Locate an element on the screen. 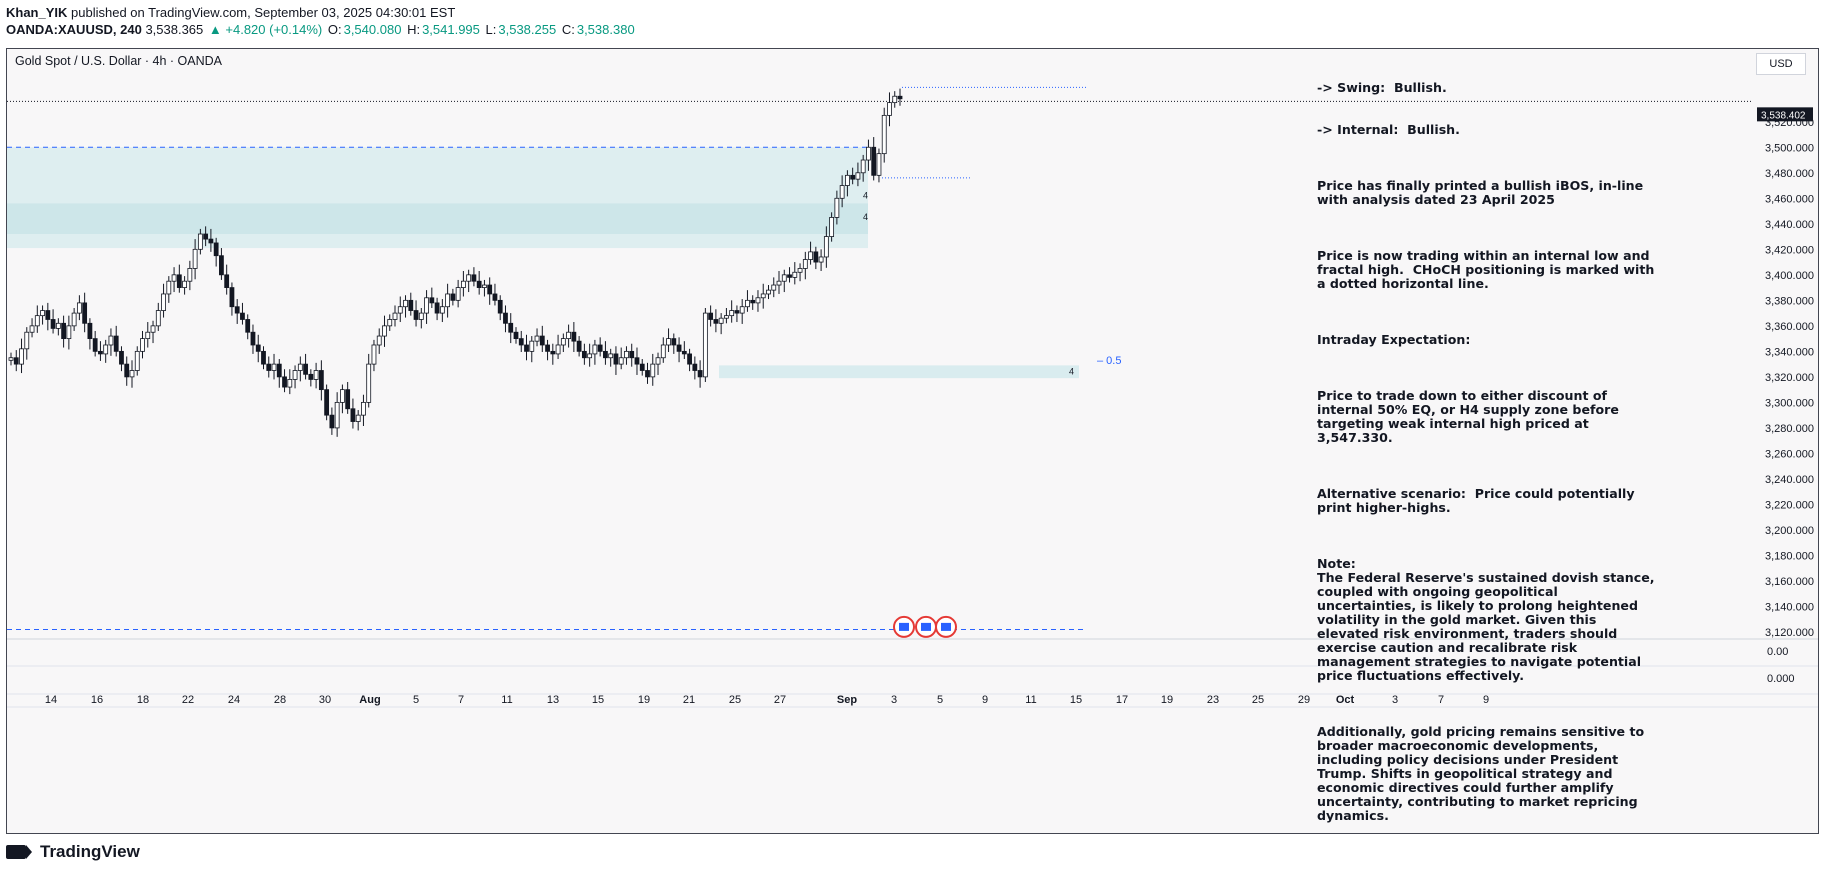  x-tick-label: Oct is located at coordinates (1345, 700).